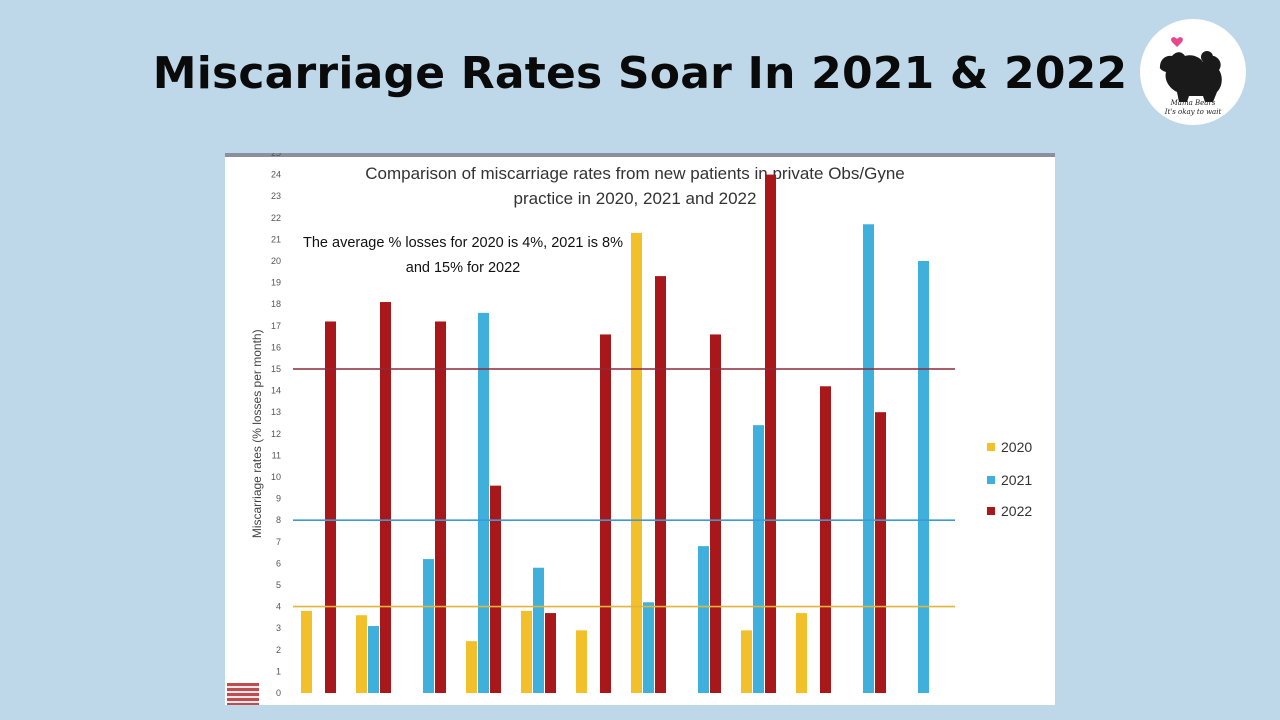 The height and width of the screenshot is (720, 1280). I want to click on y-tick-label: 8, so click(278, 520).